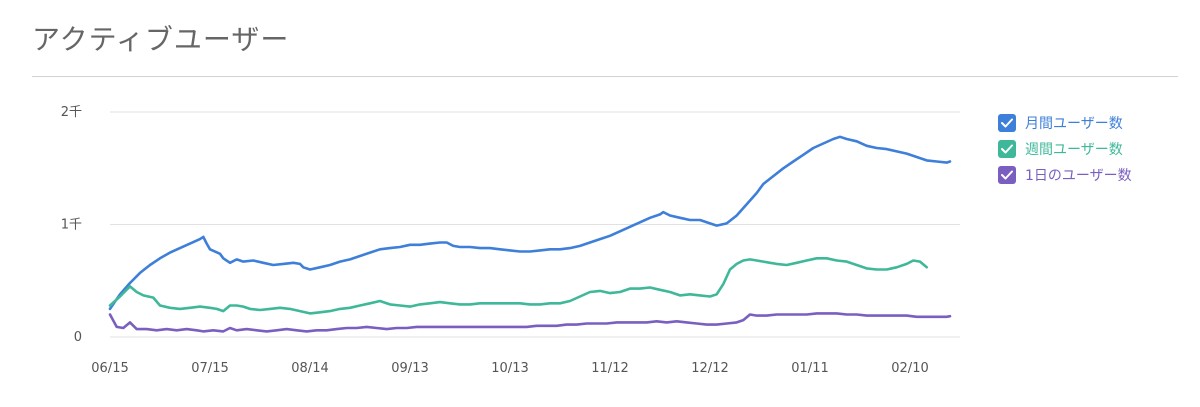 This screenshot has width=1200, height=407. What do you see at coordinates (605, 76) in the screenshot?
I see `header-divider` at bounding box center [605, 76].